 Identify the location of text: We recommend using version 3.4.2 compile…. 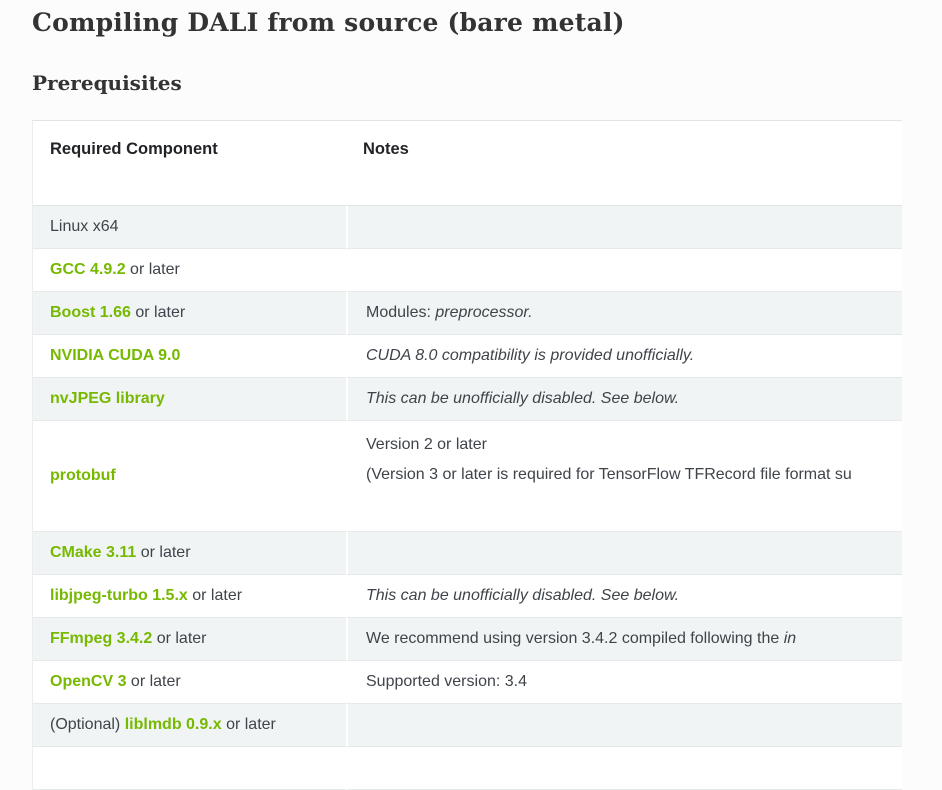
(575, 638).